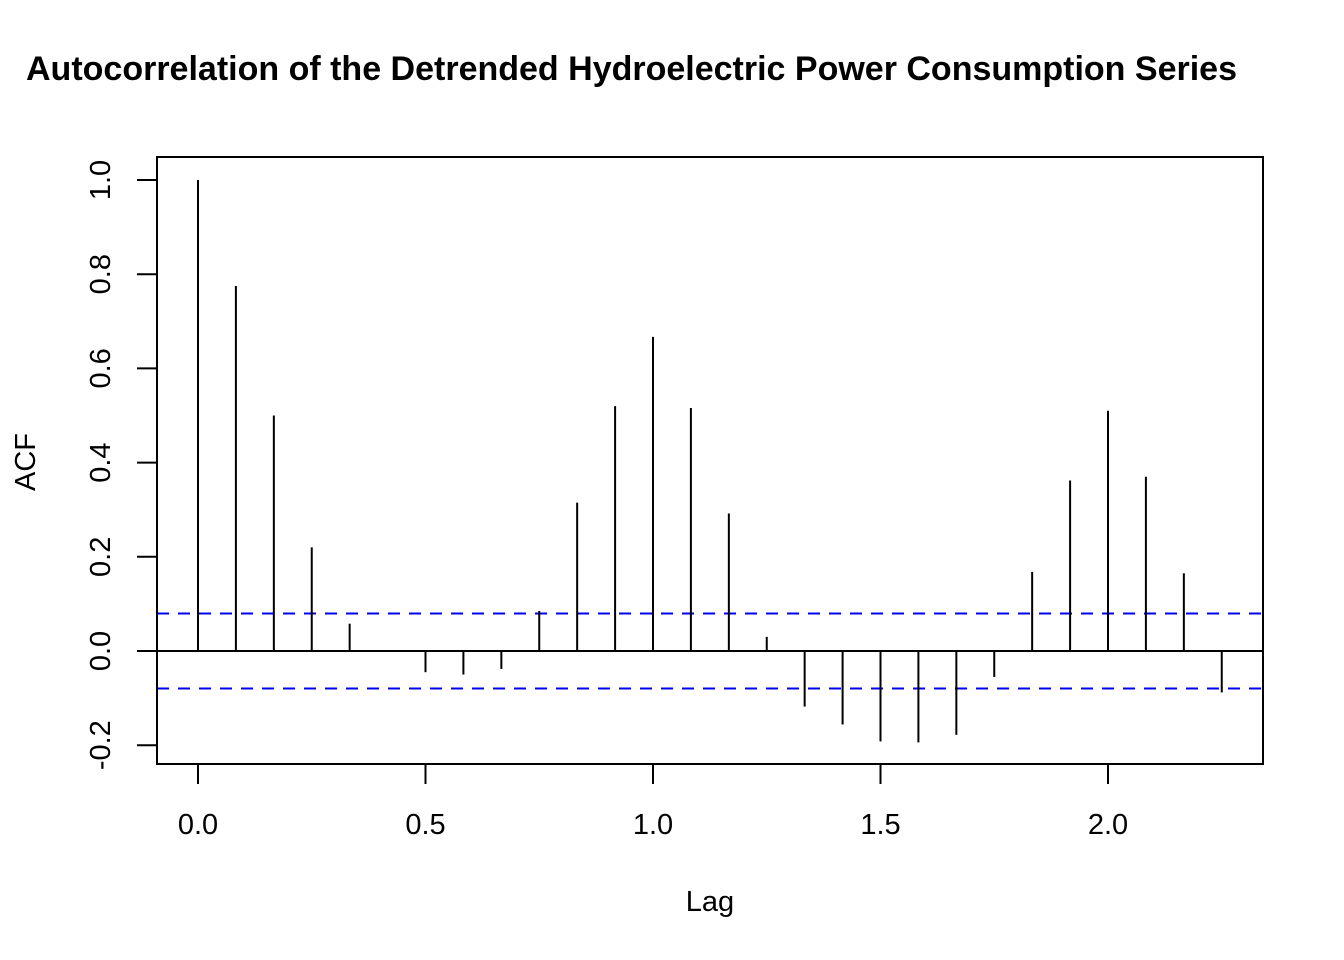 The width and height of the screenshot is (1344, 960). I want to click on x-tick-label: 1.0, so click(653, 825).